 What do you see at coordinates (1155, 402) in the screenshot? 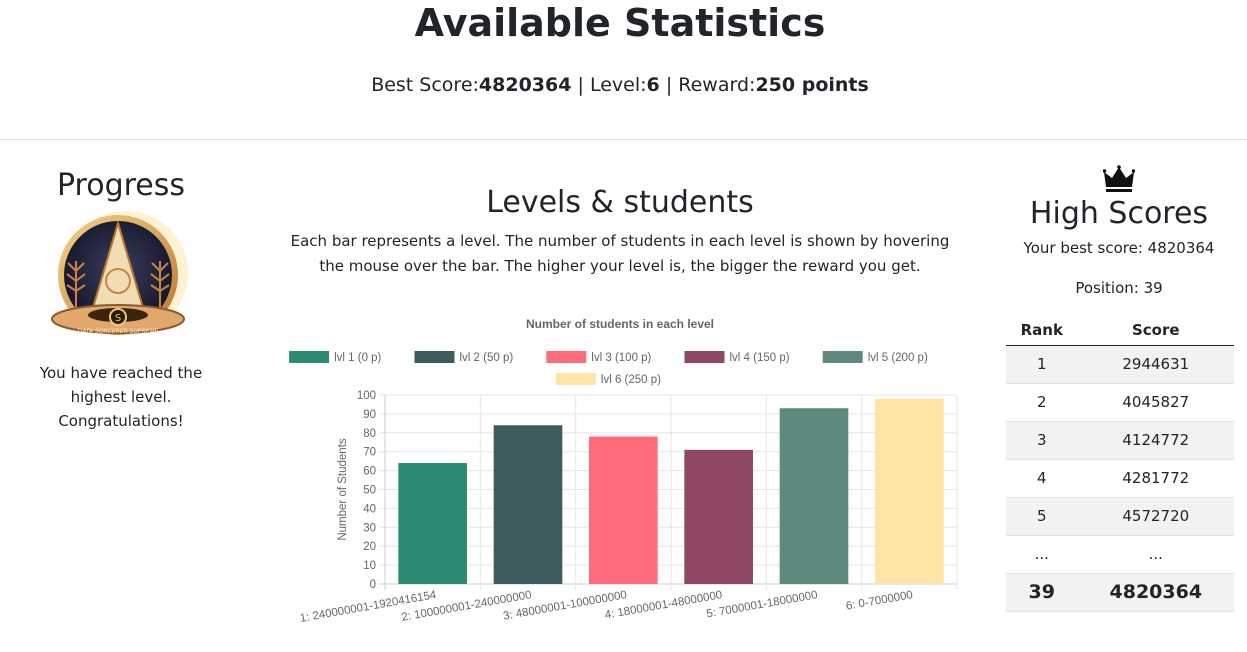
I see `score-cell: 4045827` at bounding box center [1155, 402].